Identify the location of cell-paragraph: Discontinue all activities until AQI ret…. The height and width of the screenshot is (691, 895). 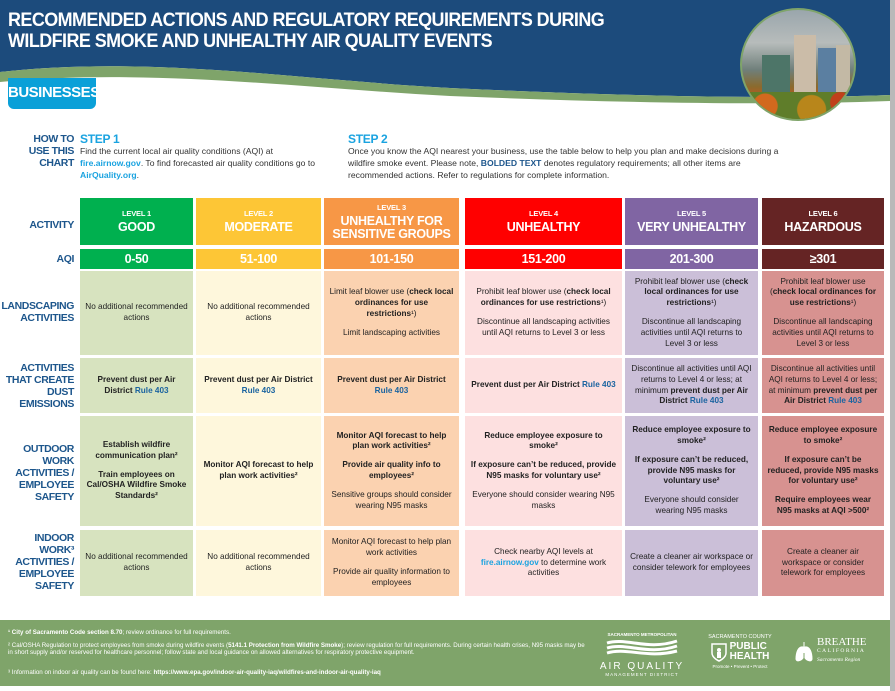
(691, 385).